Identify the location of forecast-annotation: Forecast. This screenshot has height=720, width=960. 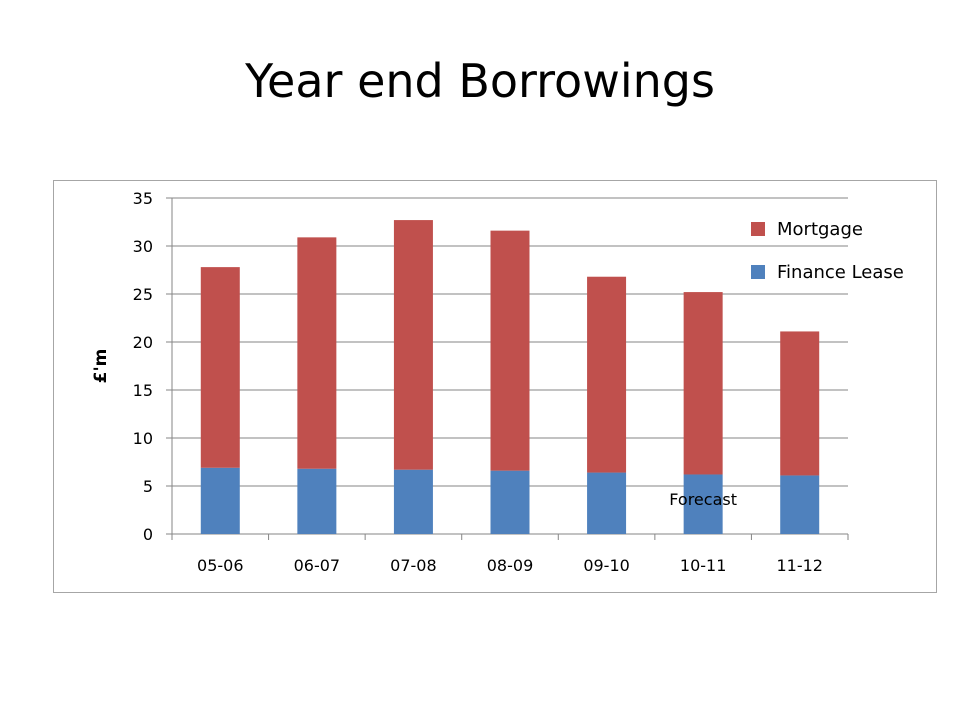
(703, 499).